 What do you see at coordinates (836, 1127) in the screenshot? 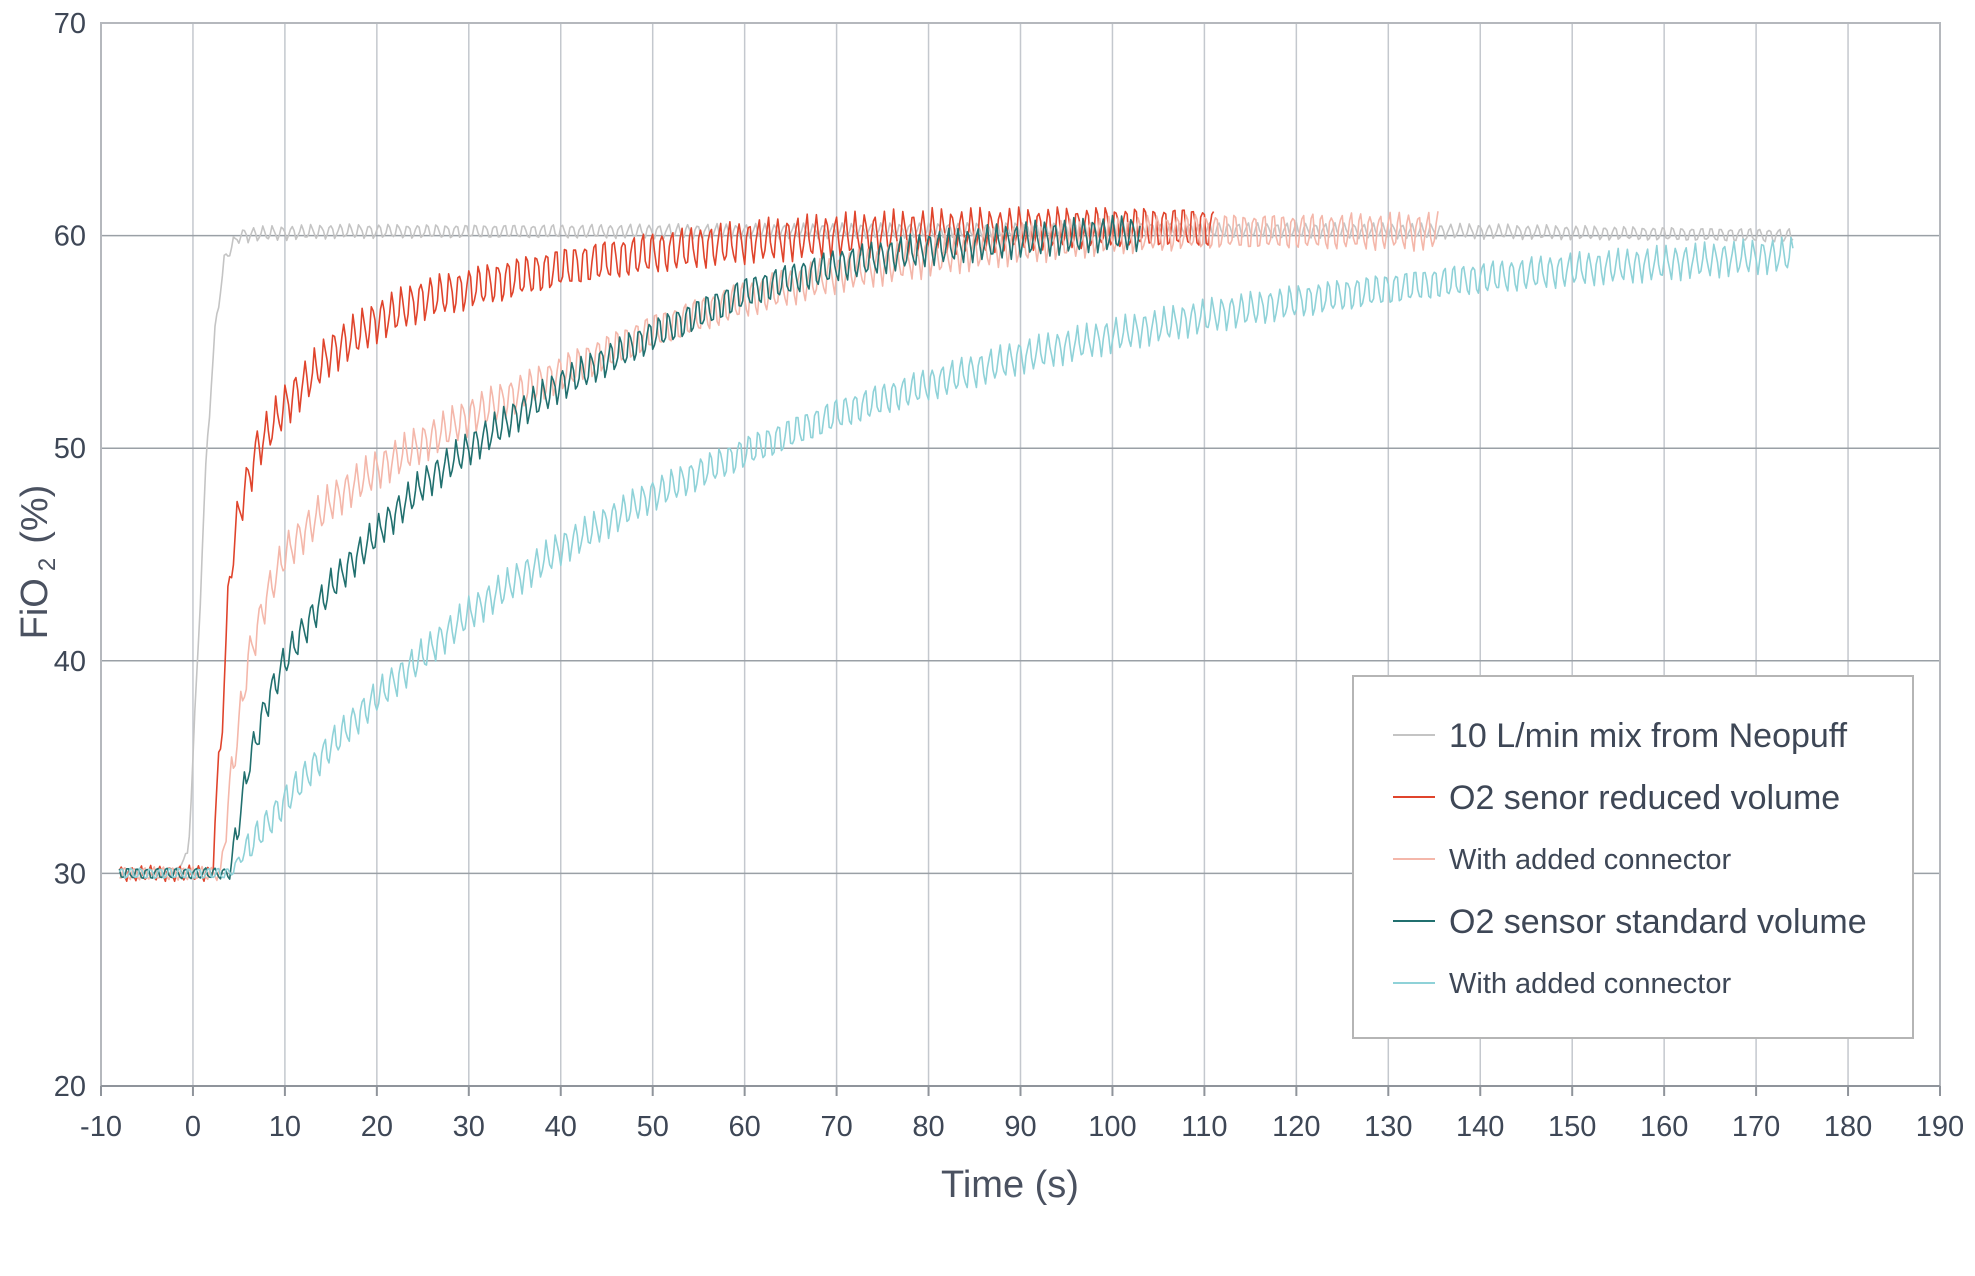
I see `x-tick-label: 70` at bounding box center [836, 1127].